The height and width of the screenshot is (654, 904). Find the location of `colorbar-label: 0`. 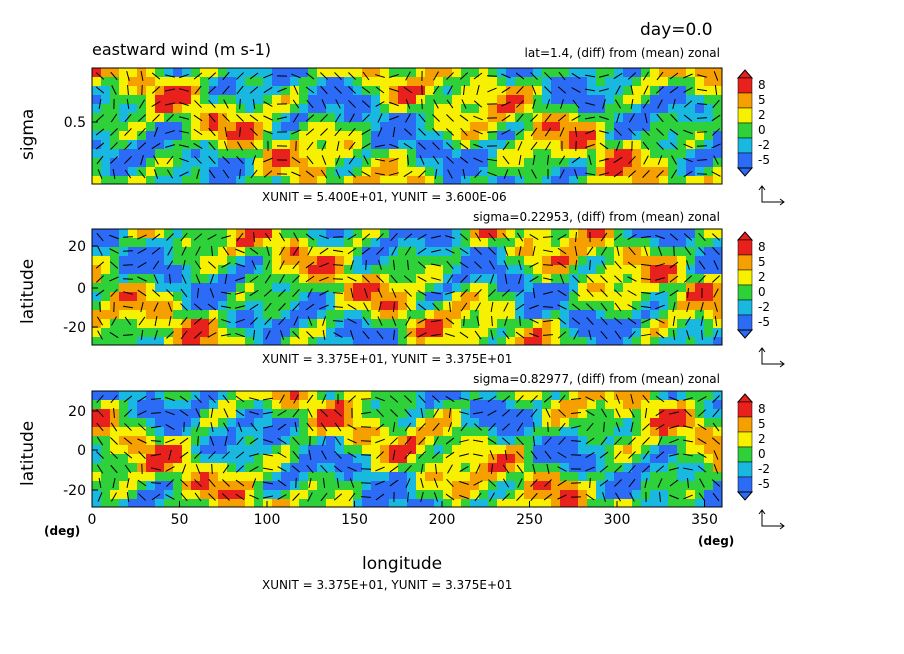

colorbar-label: 0 is located at coordinates (762, 130).